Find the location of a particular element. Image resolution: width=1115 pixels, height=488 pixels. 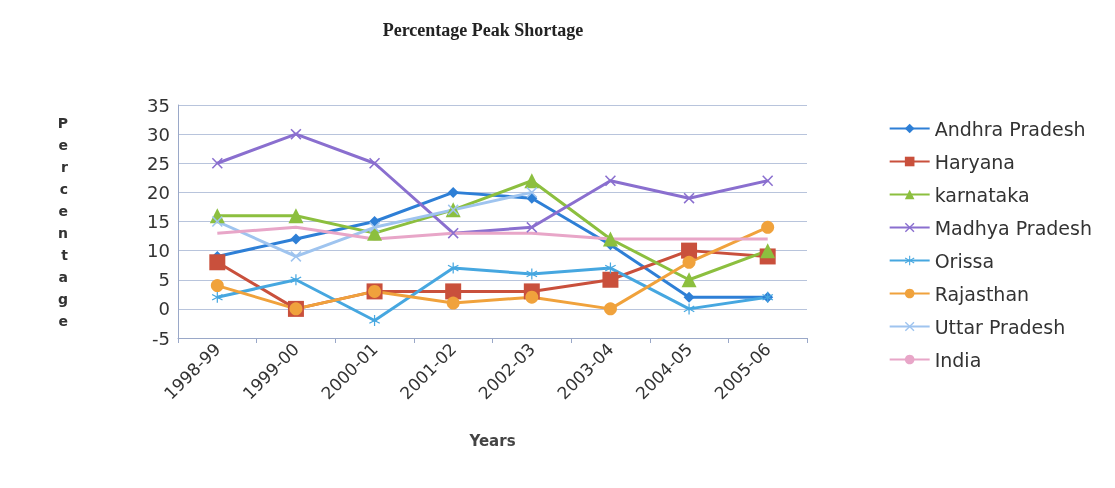

legend-label: Orissa is located at coordinates (964, 260).